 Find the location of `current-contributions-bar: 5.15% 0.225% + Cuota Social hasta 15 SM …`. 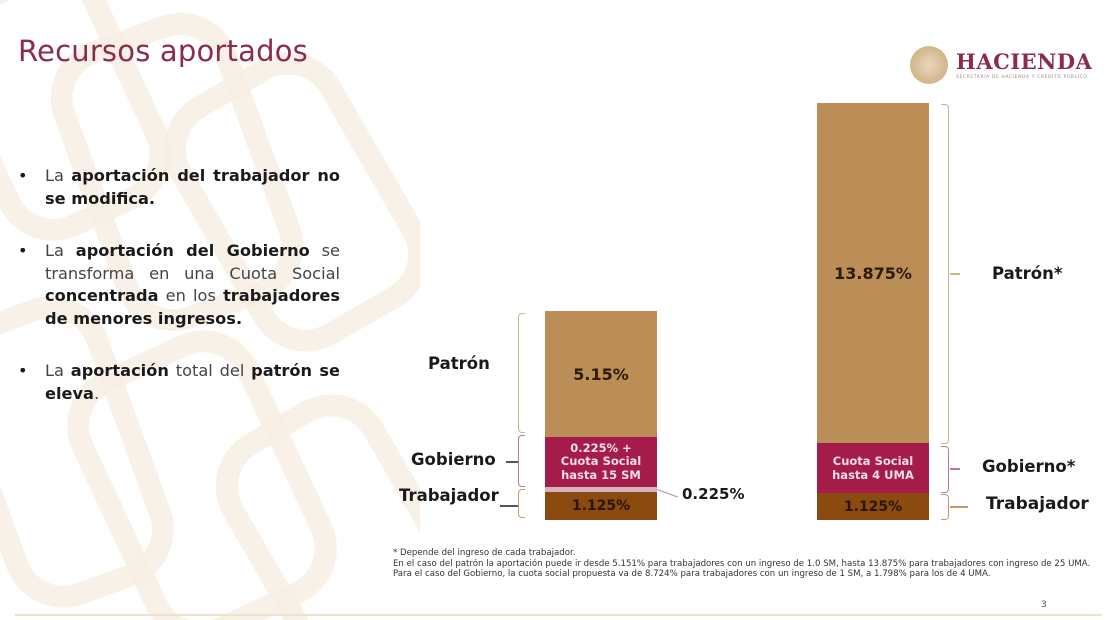

current-contributions-bar: 5.15% 0.225% + Cuota Social hasta 15 SM … is located at coordinates (601, 415).